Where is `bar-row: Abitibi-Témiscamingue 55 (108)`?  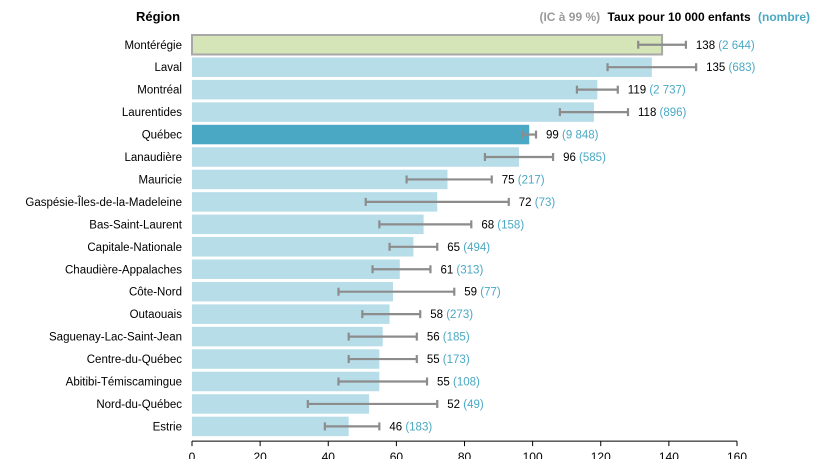 bar-row: Abitibi-Témiscamingue 55 (108) is located at coordinates (273, 381).